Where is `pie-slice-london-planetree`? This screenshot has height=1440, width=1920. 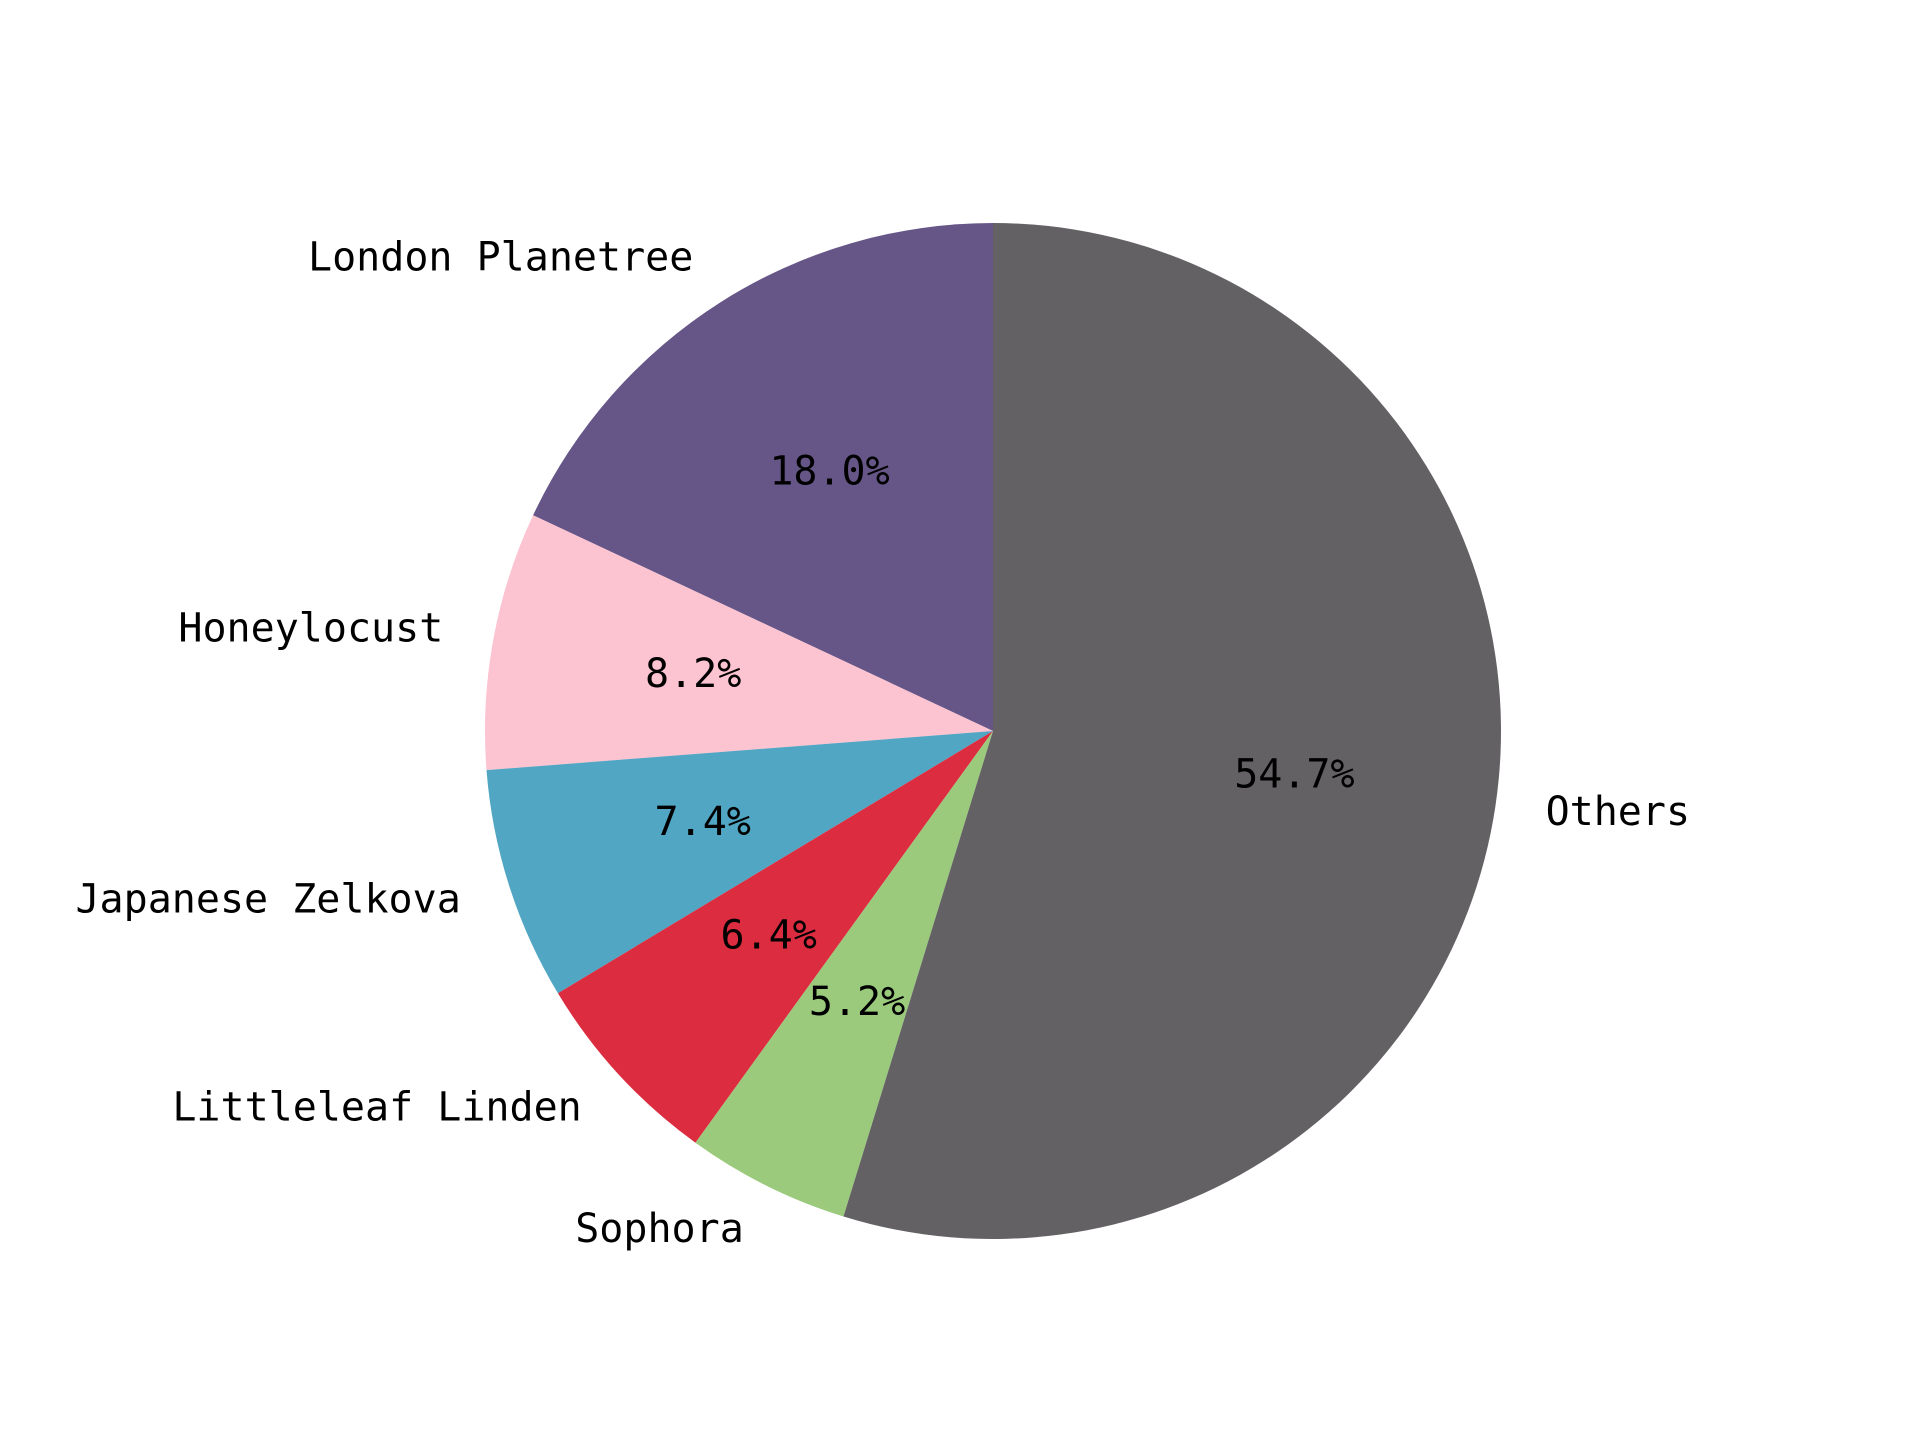 pie-slice-london-planetree is located at coordinates (763, 477).